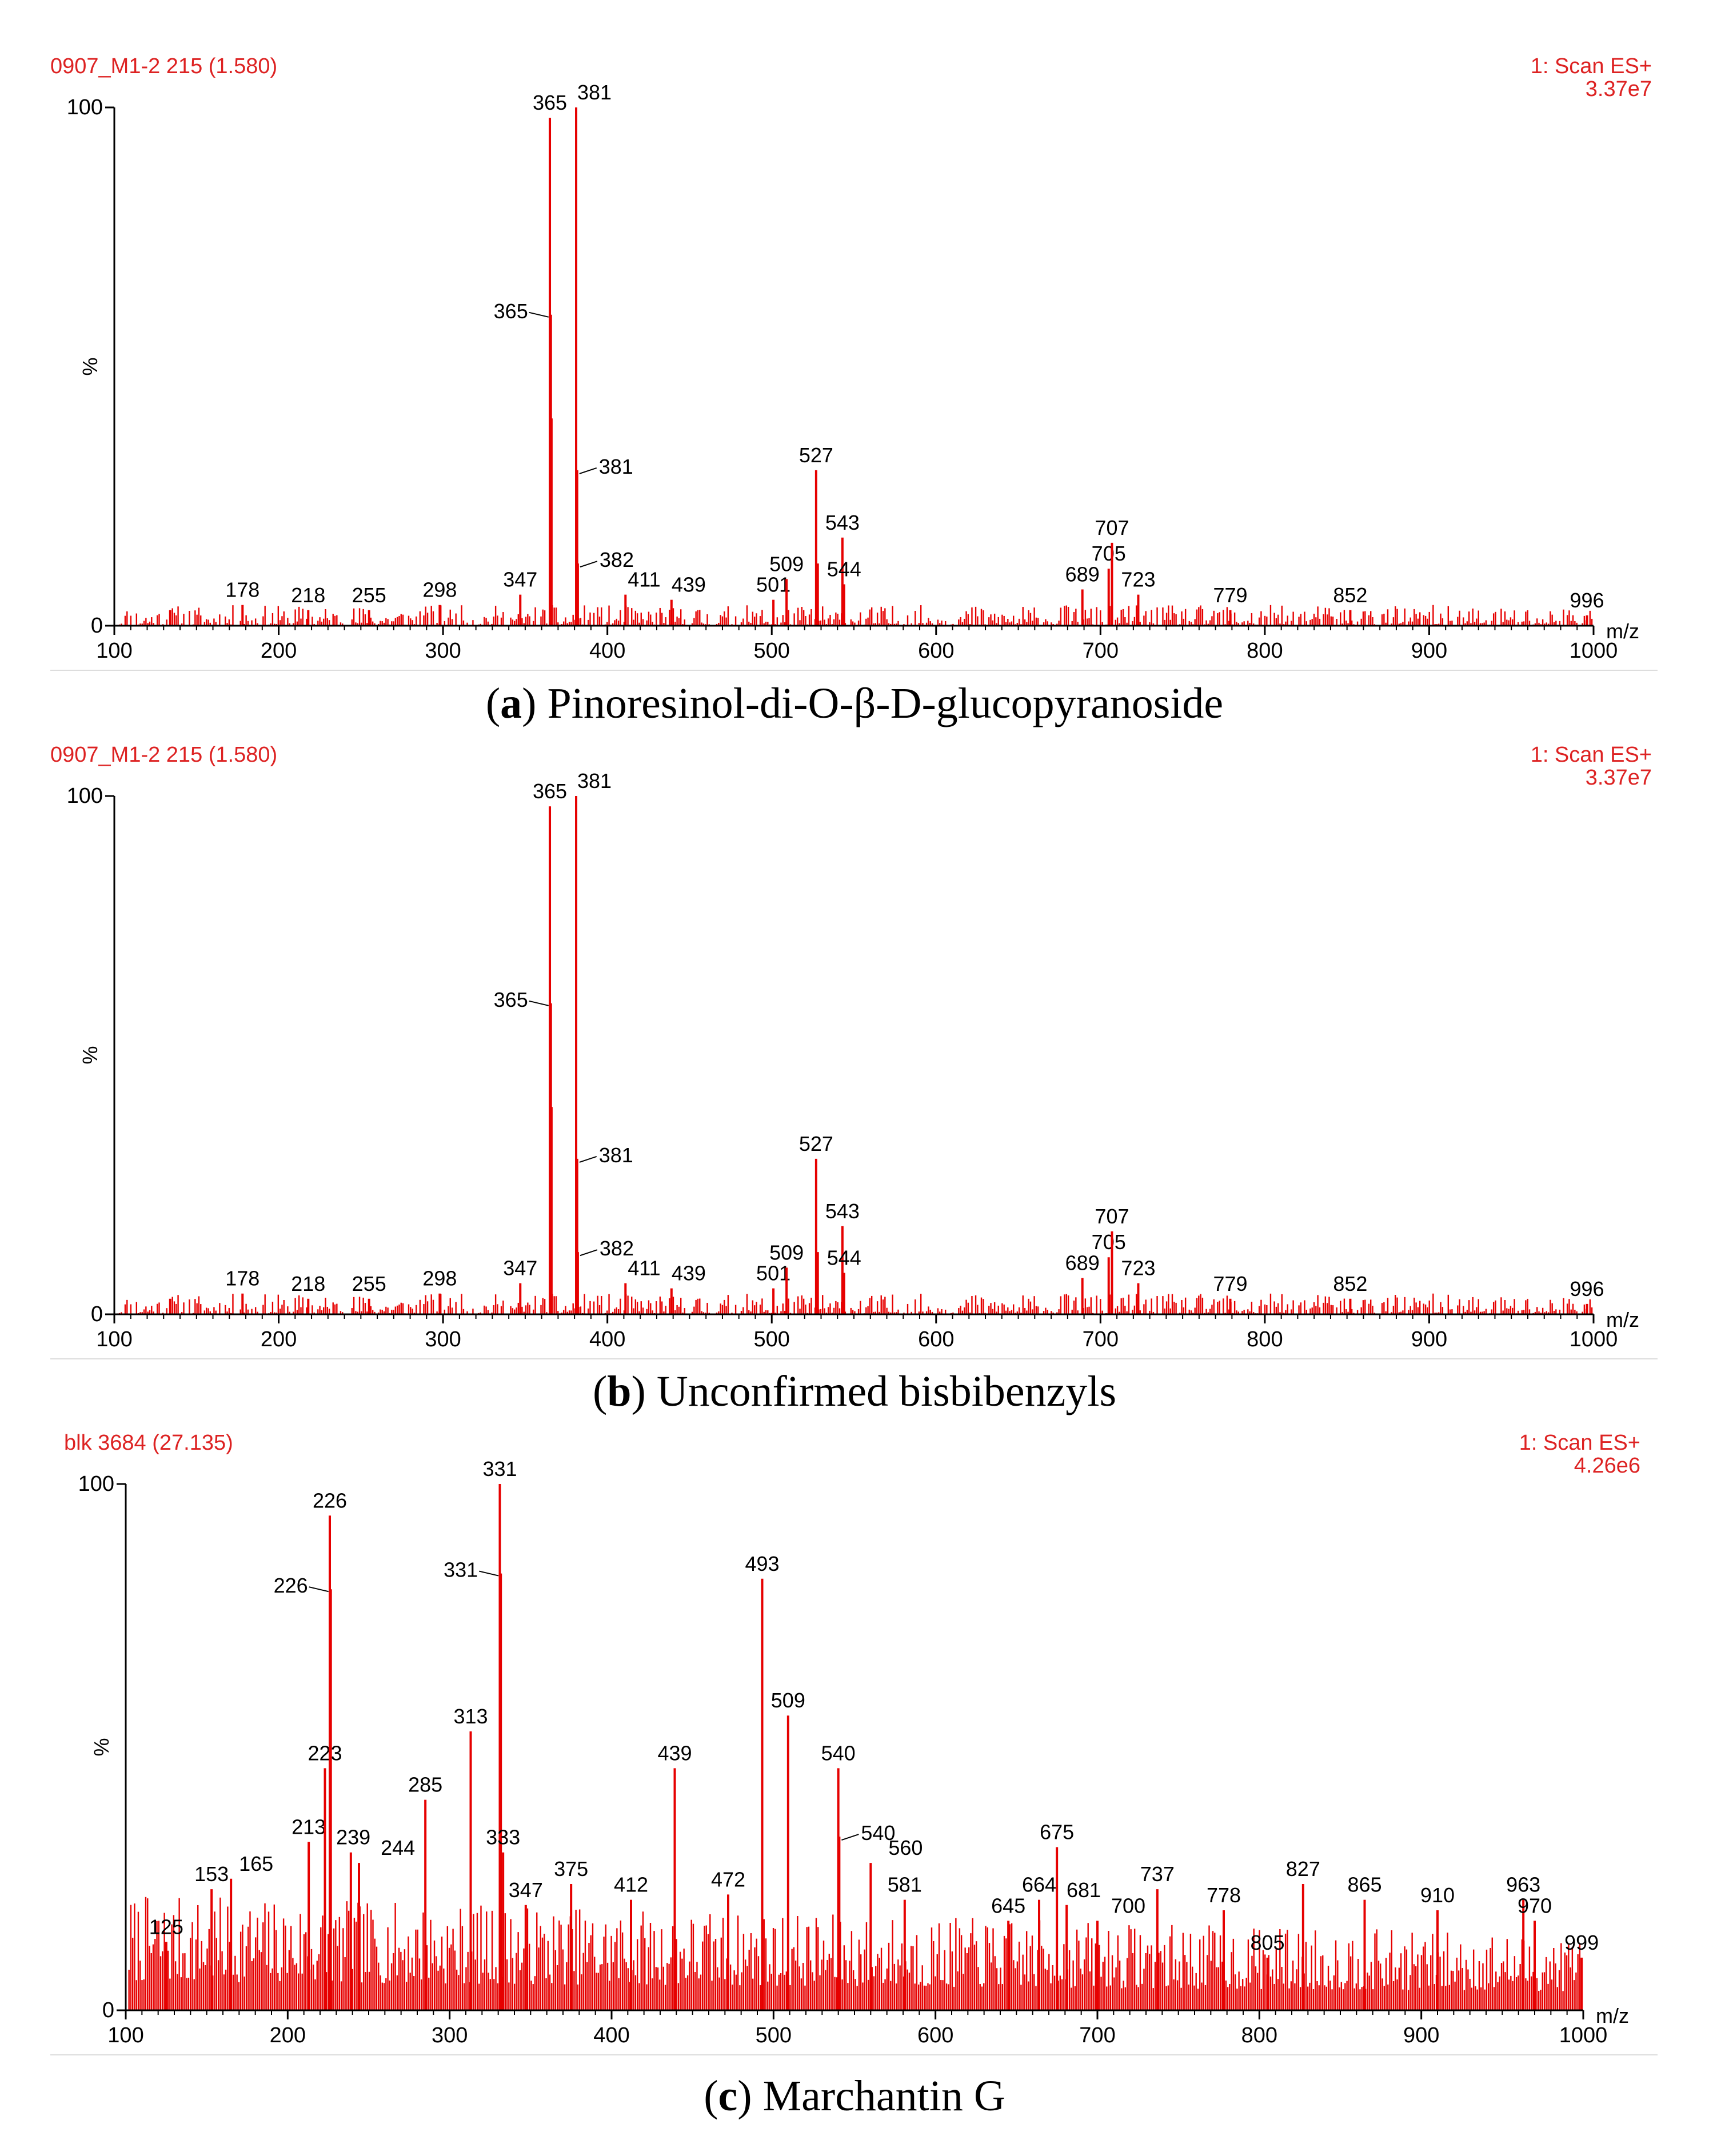 Image resolution: width=1709 pixels, height=2156 pixels. I want to click on peak-label: 910, so click(1437, 1895).